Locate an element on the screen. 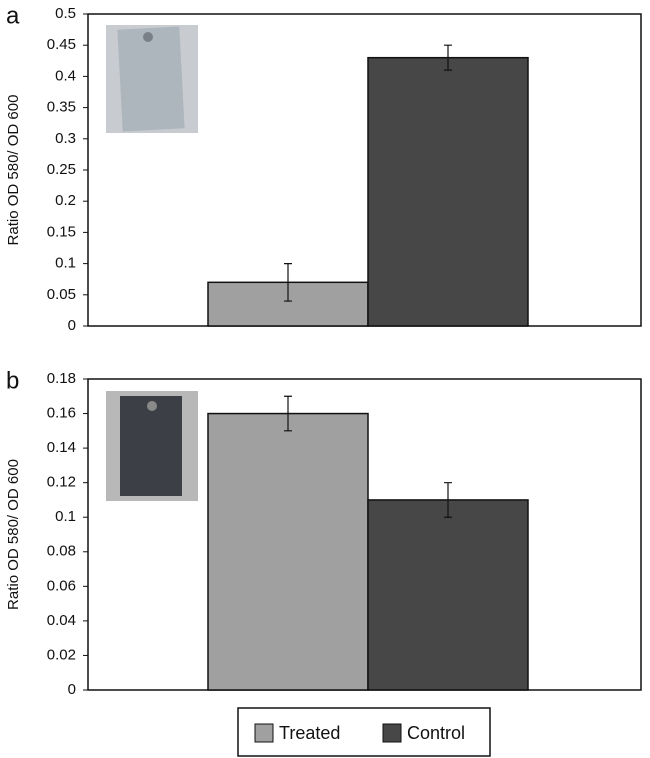 This screenshot has height=758, width=650. y-tick-label: 0.3 is located at coordinates (65, 138).